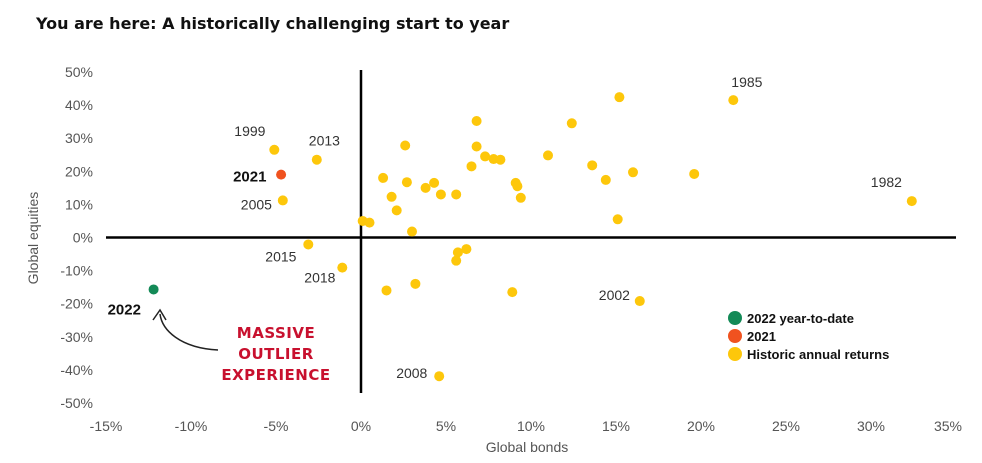  I want to click on annotation-line-2: OUTLIER, so click(276, 354).